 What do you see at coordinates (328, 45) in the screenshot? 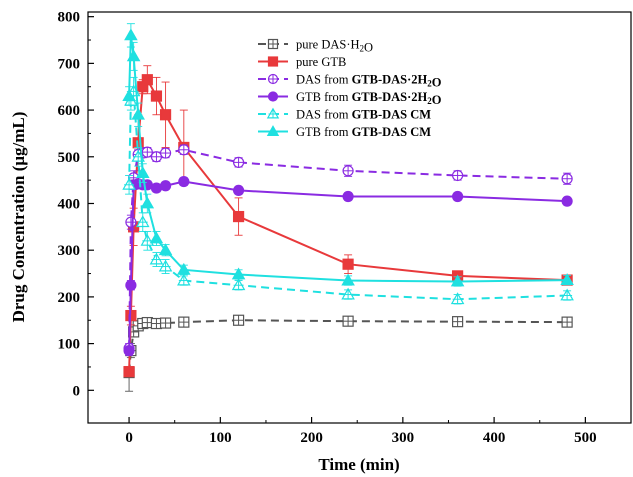
I see `legend-label-part: pure DAS·H` at bounding box center [328, 45].